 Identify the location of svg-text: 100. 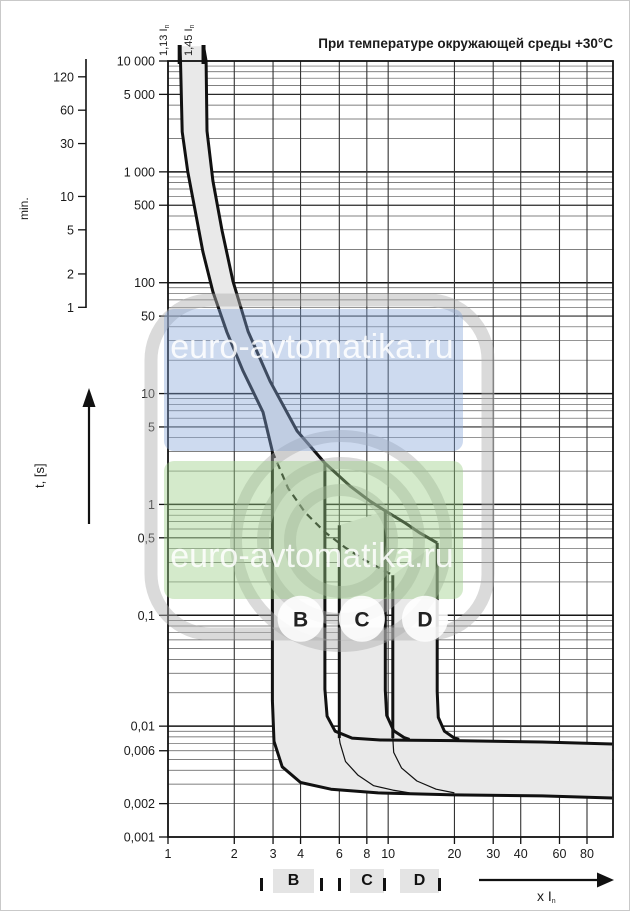
(144, 283).